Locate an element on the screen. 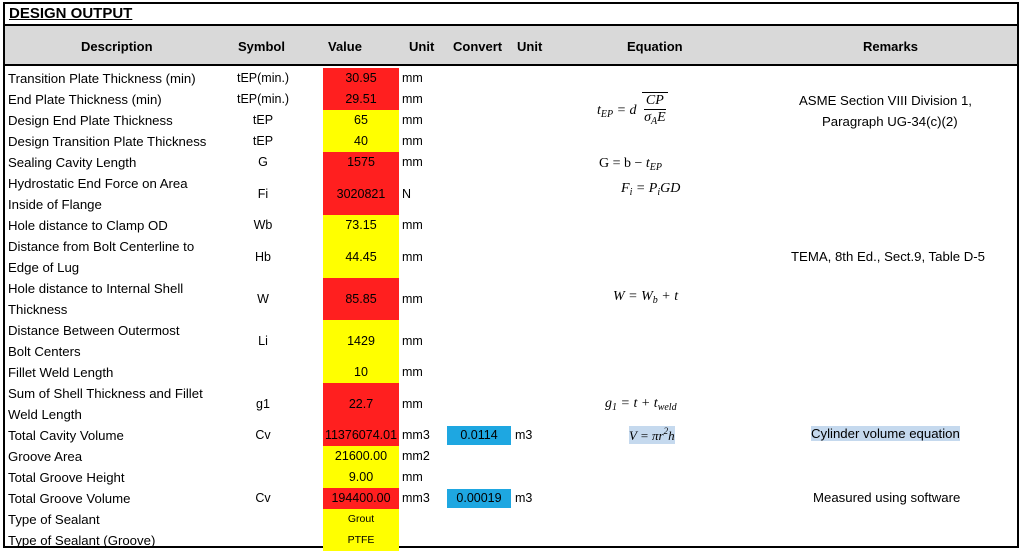 This screenshot has width=1024, height=553. row-description: Transition Plate Thickness (min) is located at coordinates (102, 78).